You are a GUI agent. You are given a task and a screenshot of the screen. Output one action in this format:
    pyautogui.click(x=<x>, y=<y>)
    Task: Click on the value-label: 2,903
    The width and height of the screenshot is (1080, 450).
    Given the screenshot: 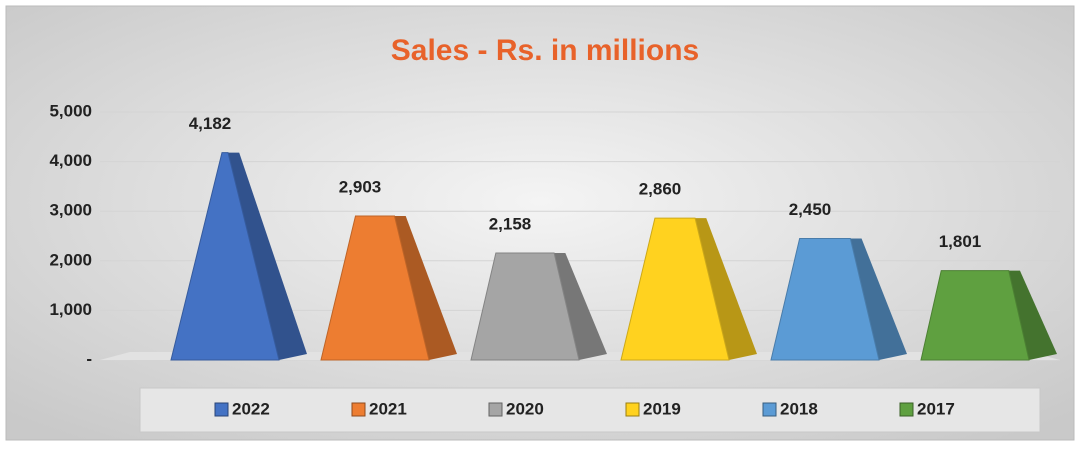 What is the action you would take?
    pyautogui.click(x=360, y=186)
    